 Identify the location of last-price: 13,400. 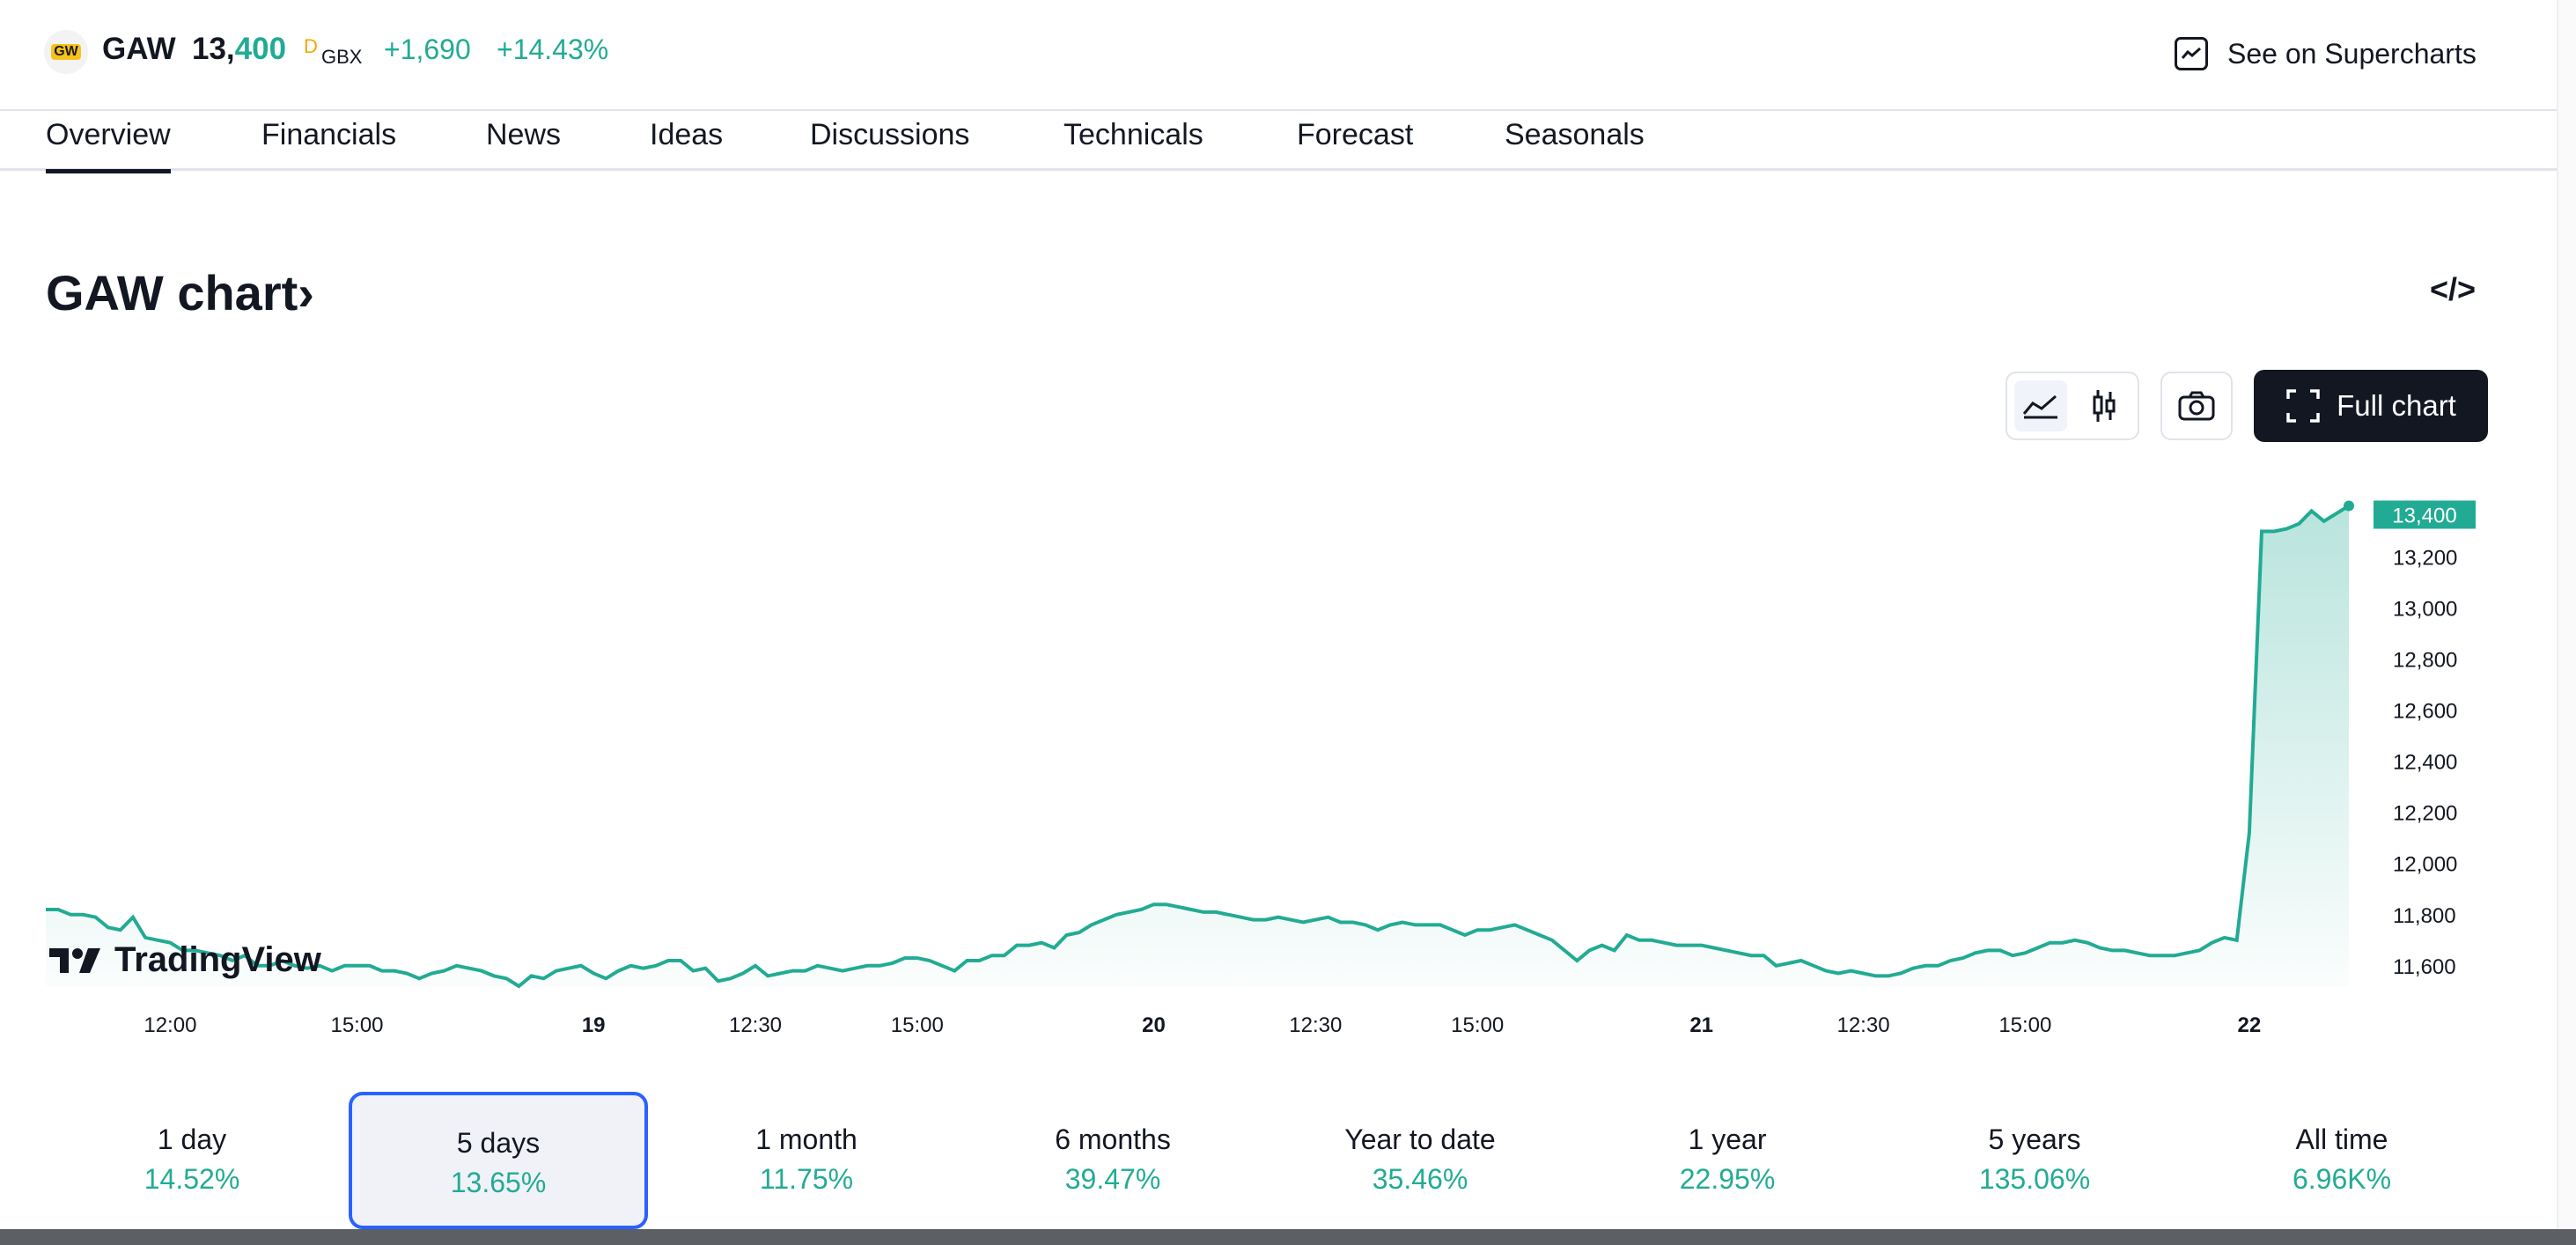
(239, 49).